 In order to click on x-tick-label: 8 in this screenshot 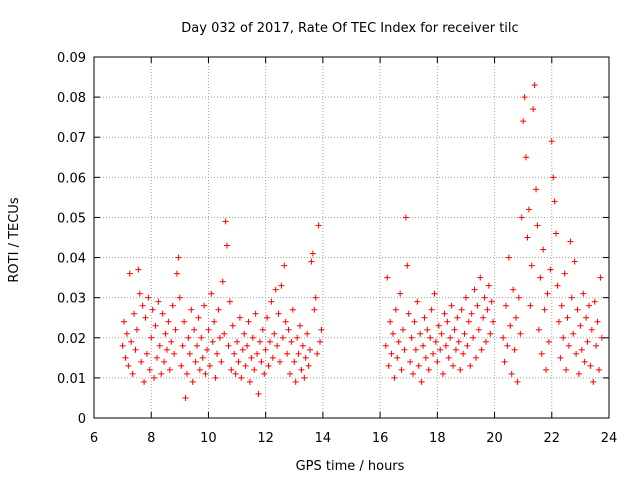, I will do `click(151, 438)`.